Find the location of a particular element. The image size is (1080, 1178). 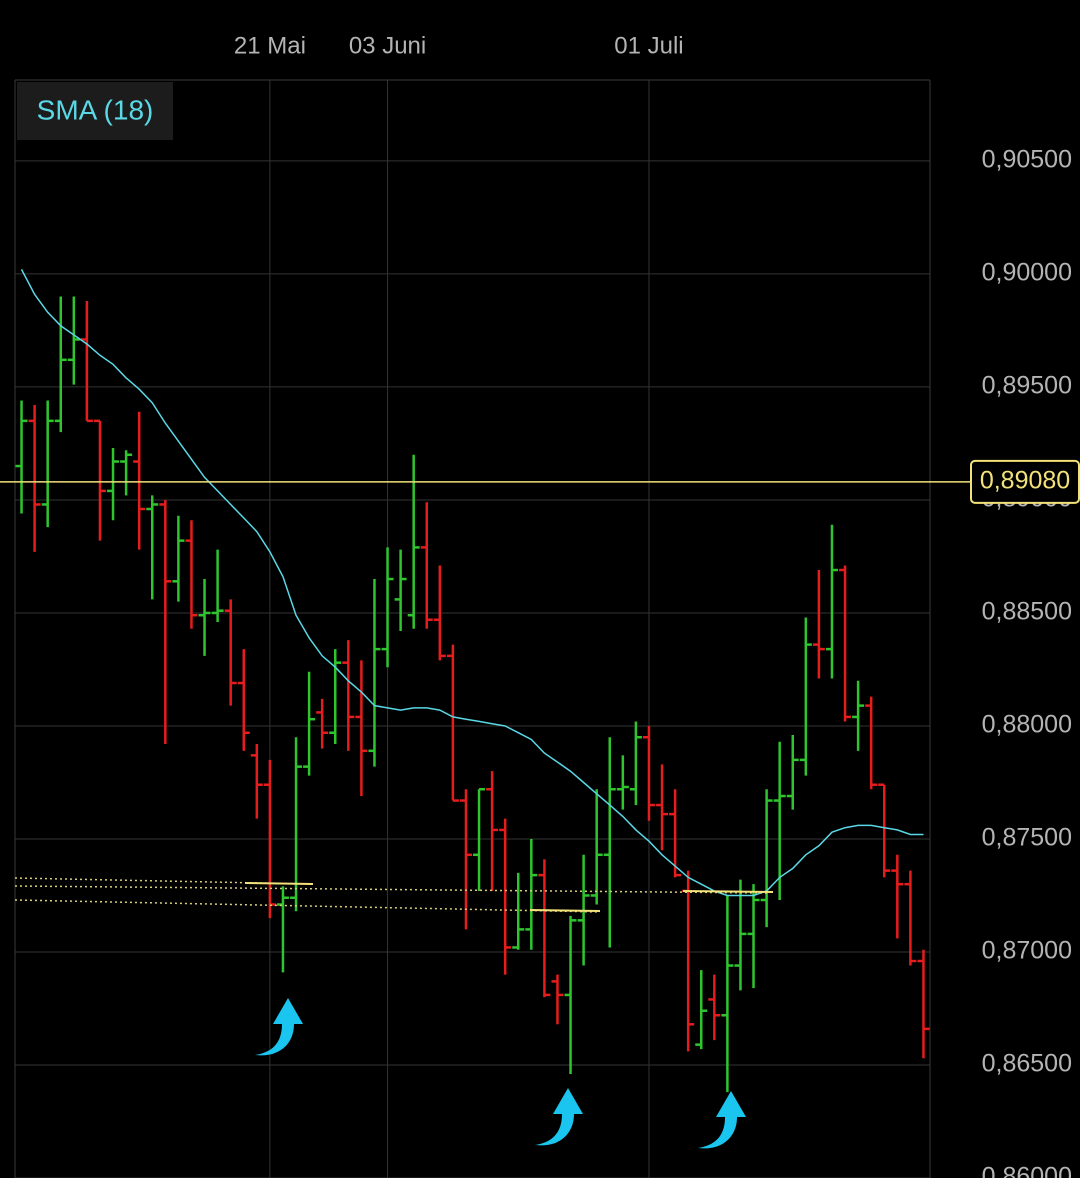

x-tick-label: 21 Mai is located at coordinates (270, 45).